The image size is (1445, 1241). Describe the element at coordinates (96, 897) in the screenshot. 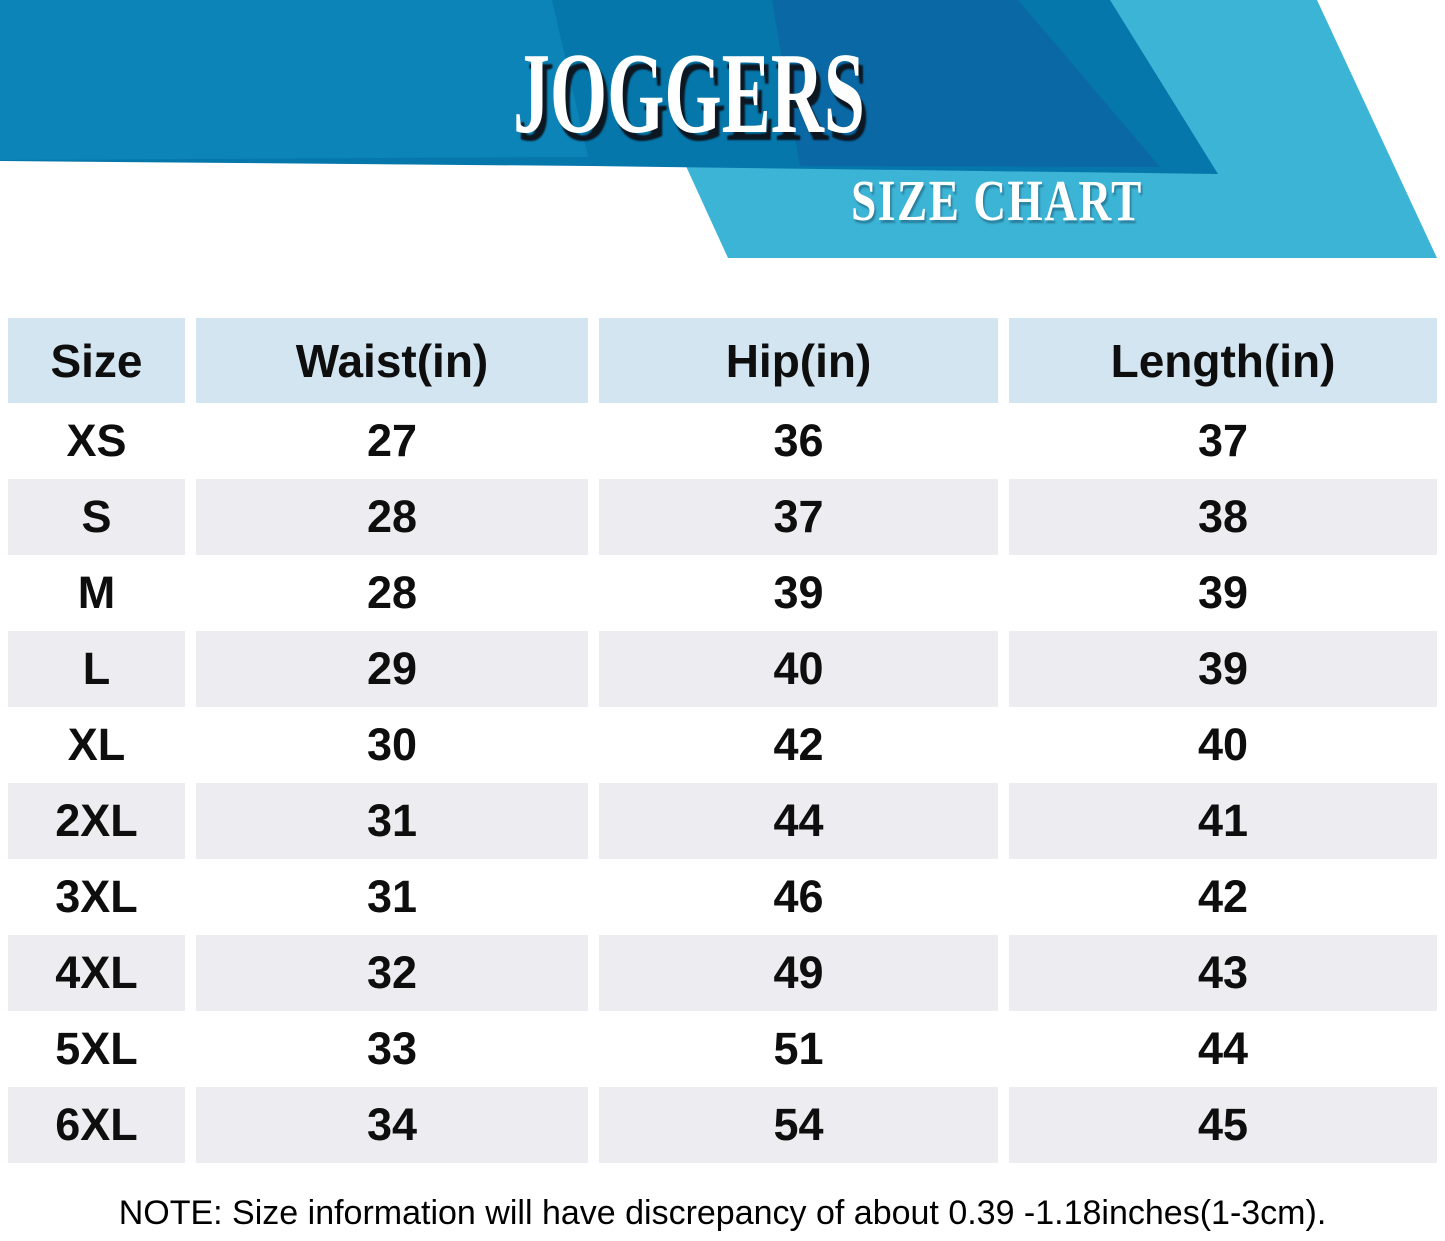

I see `size-label-cell: 3XL` at that location.